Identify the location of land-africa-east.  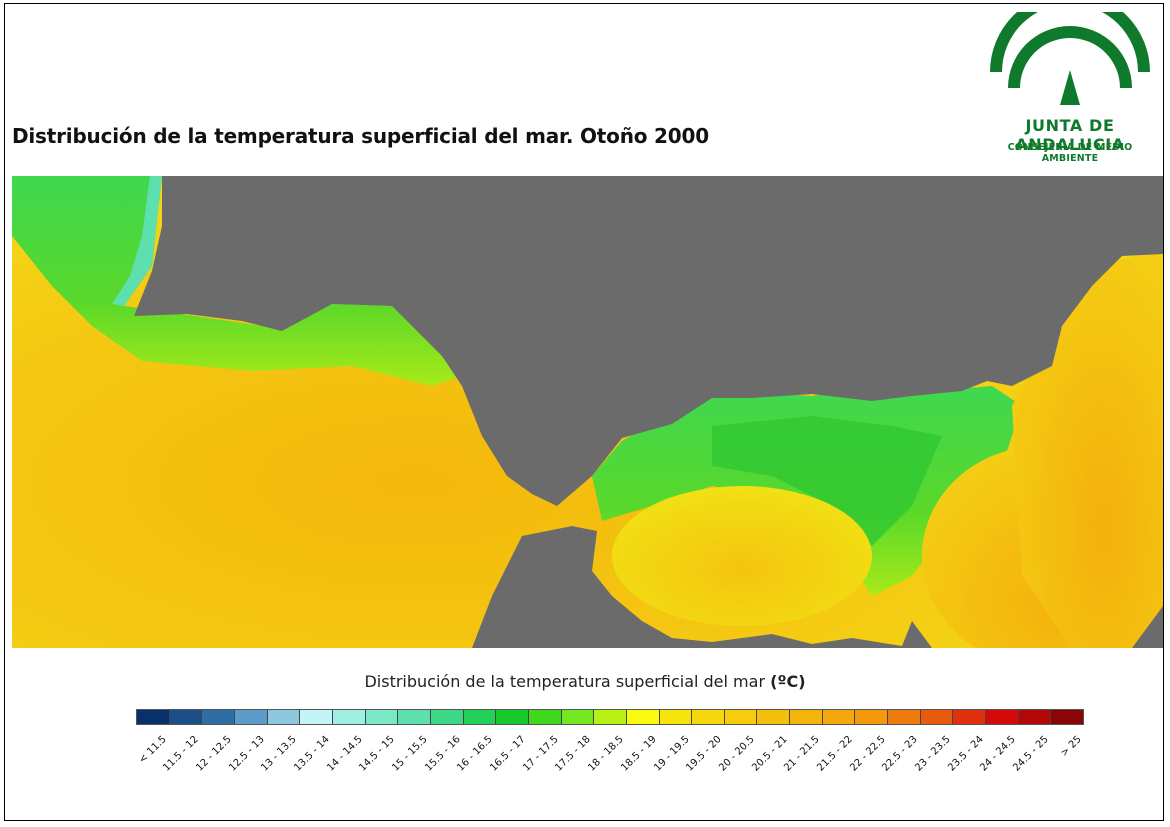
(1147, 627).